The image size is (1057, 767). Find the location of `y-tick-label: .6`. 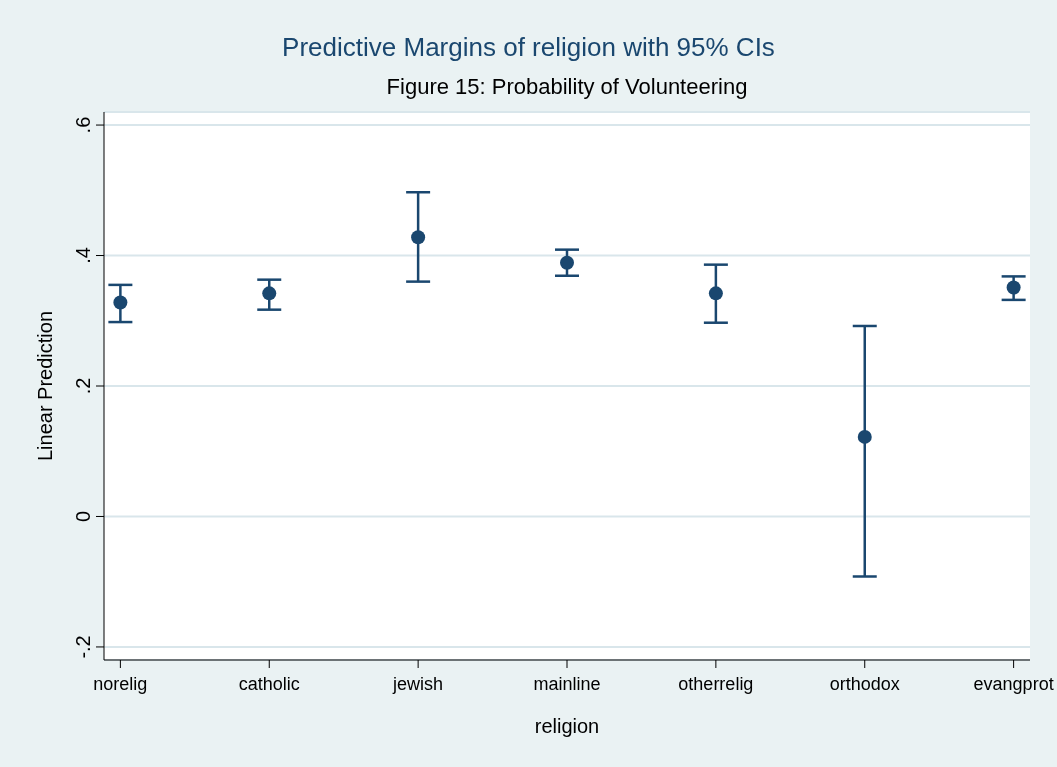

y-tick-label: .6 is located at coordinates (83, 125).